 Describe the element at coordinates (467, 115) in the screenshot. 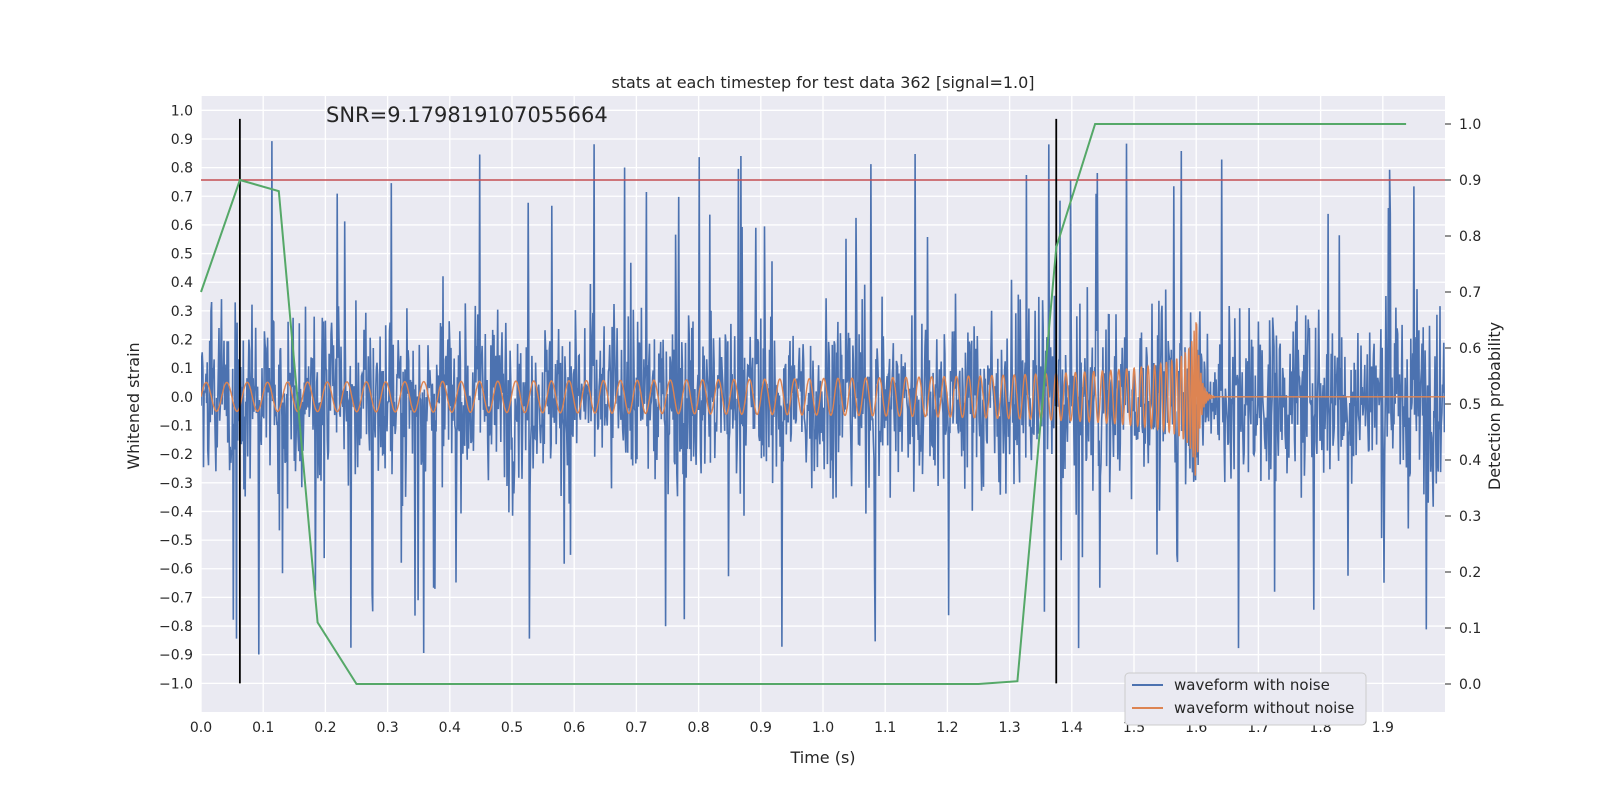

I see `snr-annotation: SNR=9.179819107055664` at that location.